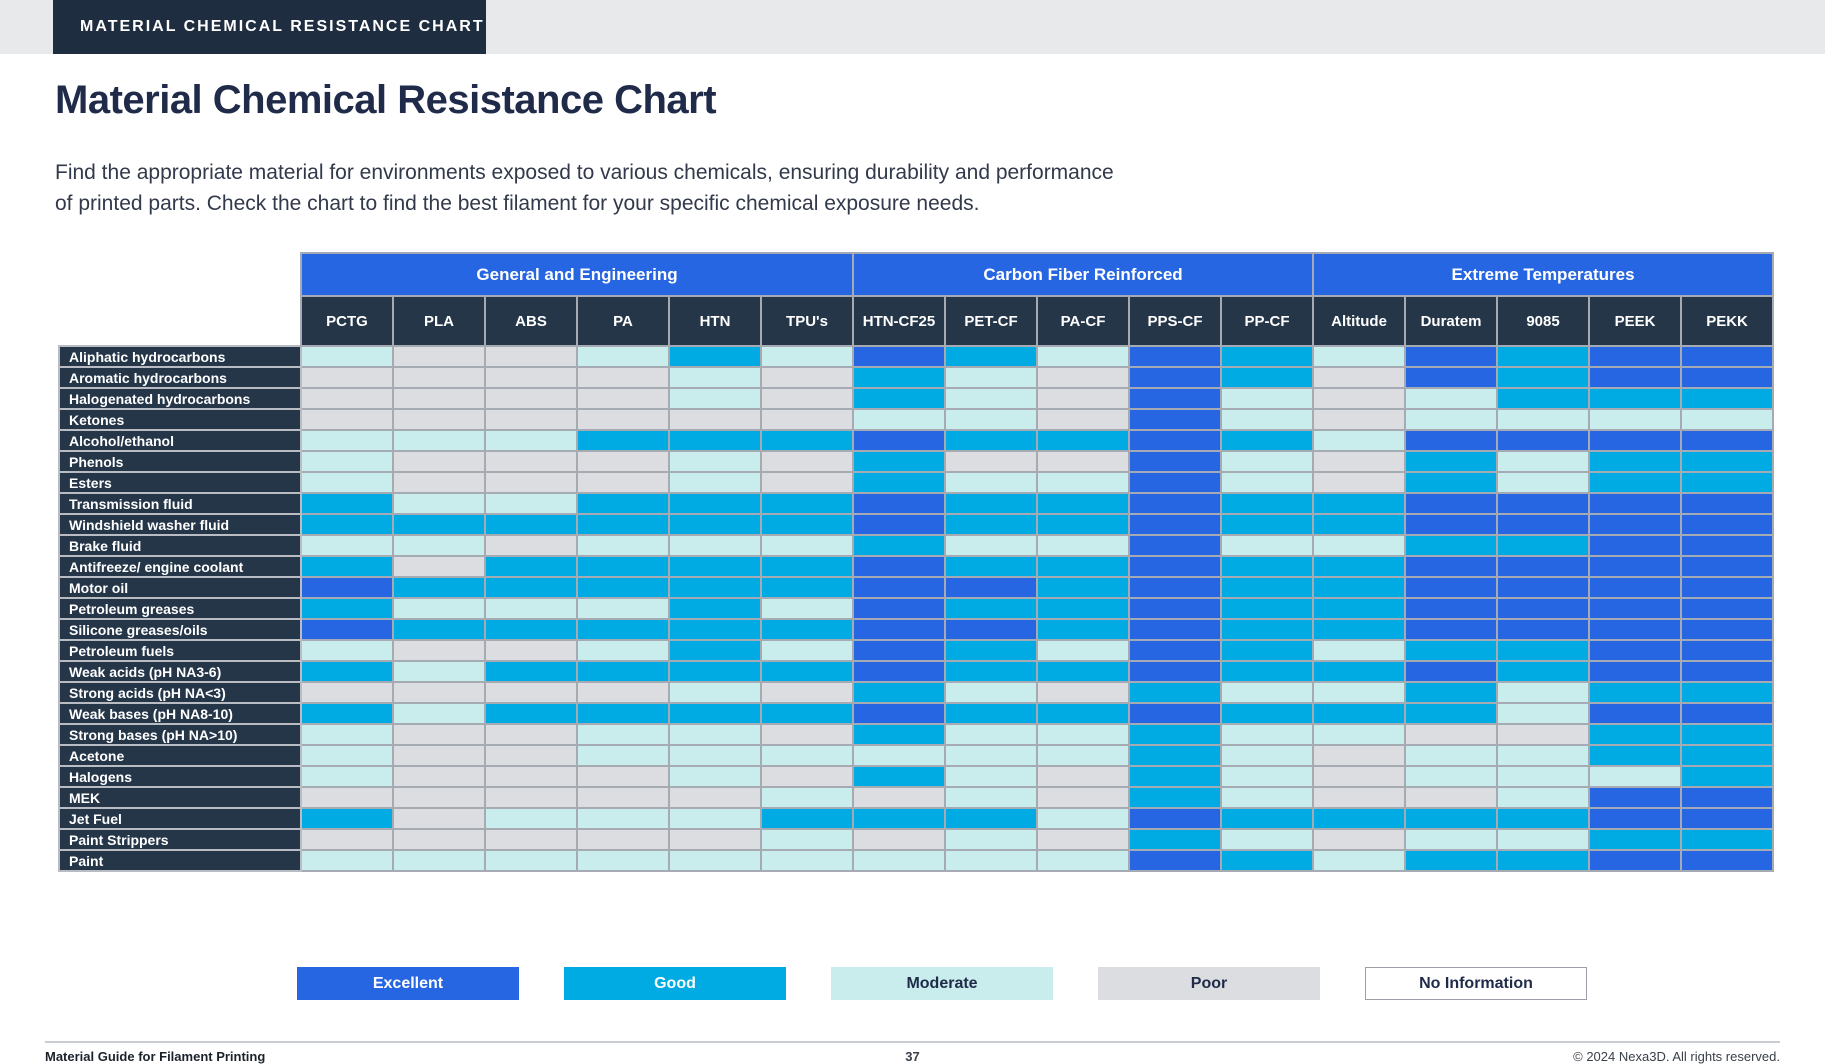 The image size is (1825, 1064). Describe the element at coordinates (347, 321) in the screenshot. I see `column-header: PCTG` at that location.